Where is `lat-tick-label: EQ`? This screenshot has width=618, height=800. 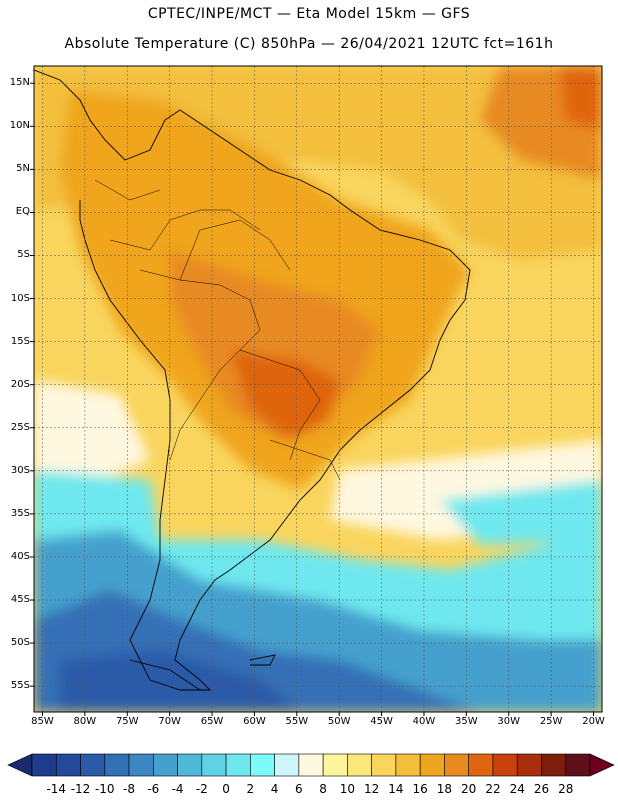 lat-tick-label: EQ is located at coordinates (22, 212).